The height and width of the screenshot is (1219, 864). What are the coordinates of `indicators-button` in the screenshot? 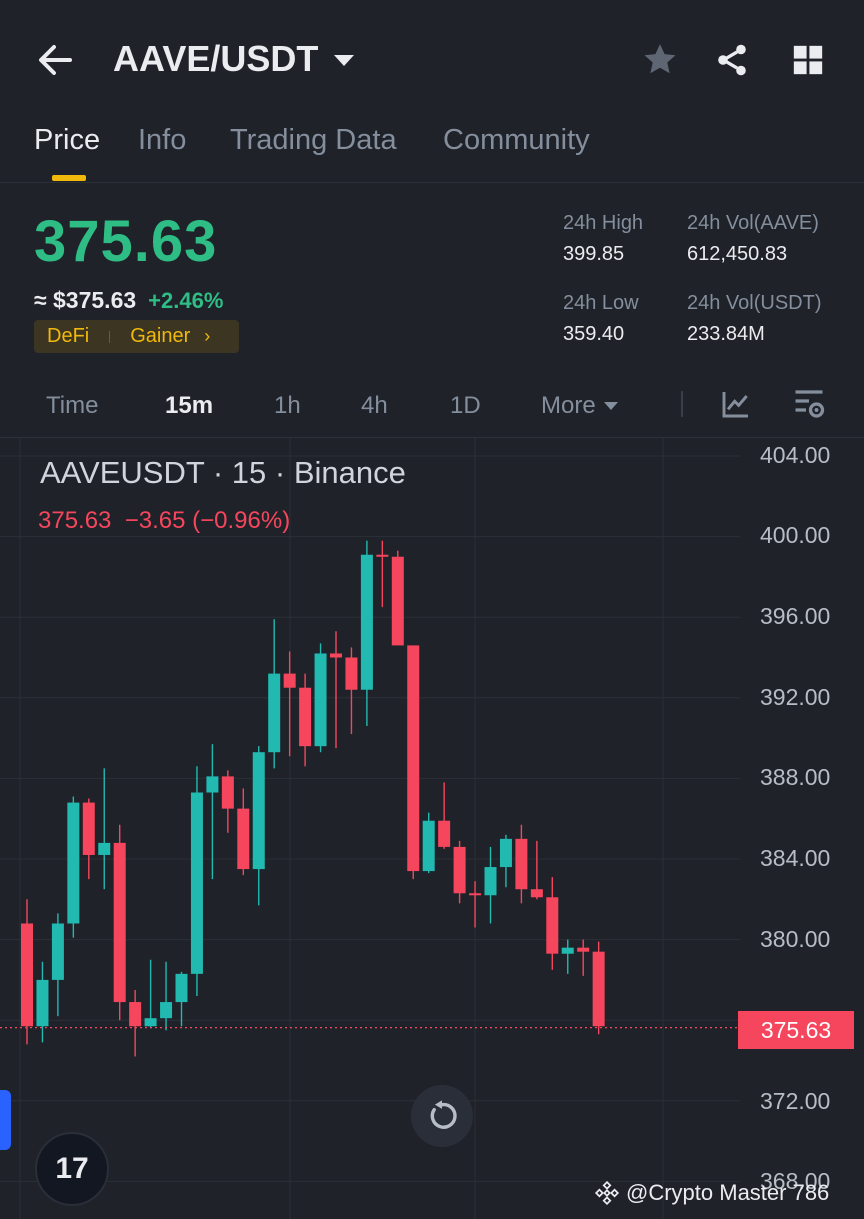 It's located at (736, 406).